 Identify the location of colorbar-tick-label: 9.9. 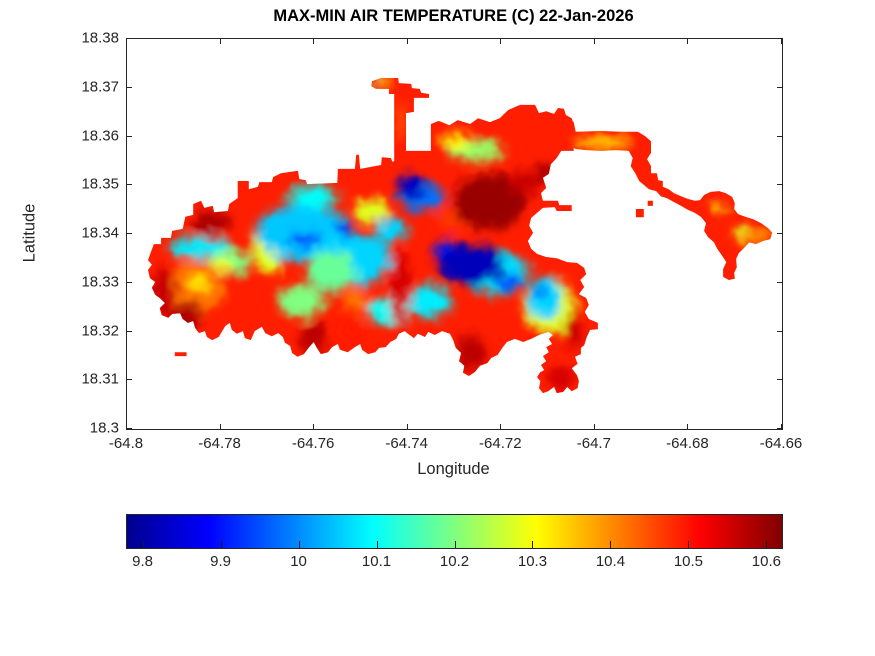
(220, 561).